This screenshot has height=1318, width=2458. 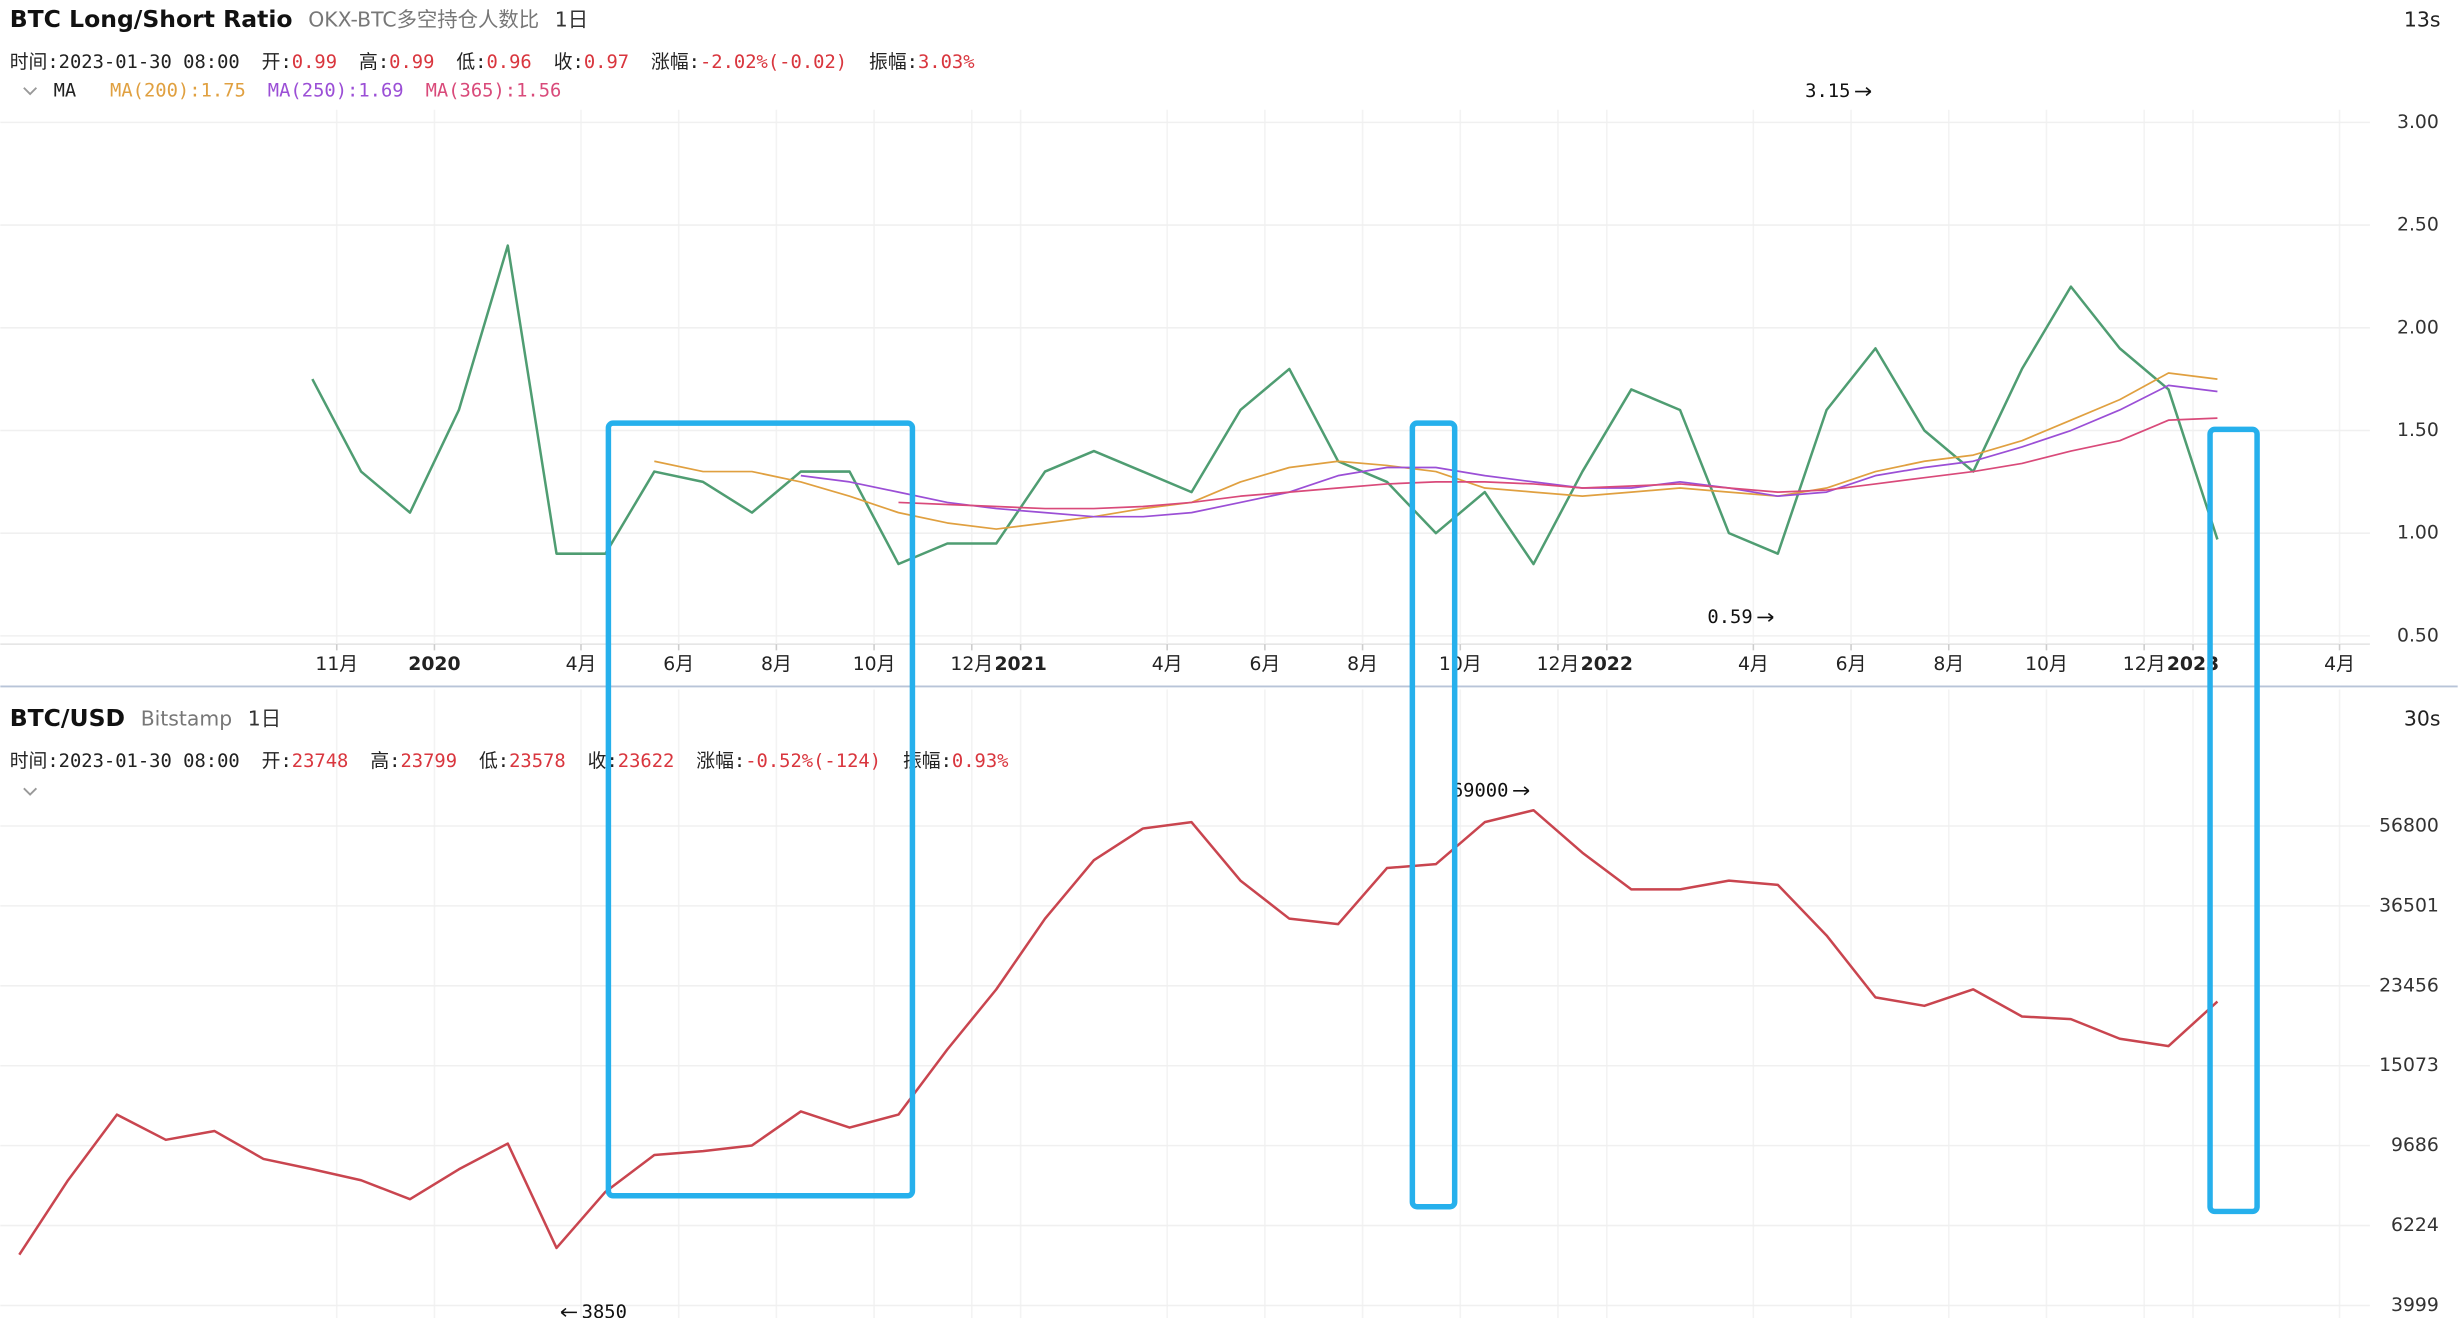 I want to click on y-tick-label: 9686, so click(x=2415, y=1145).